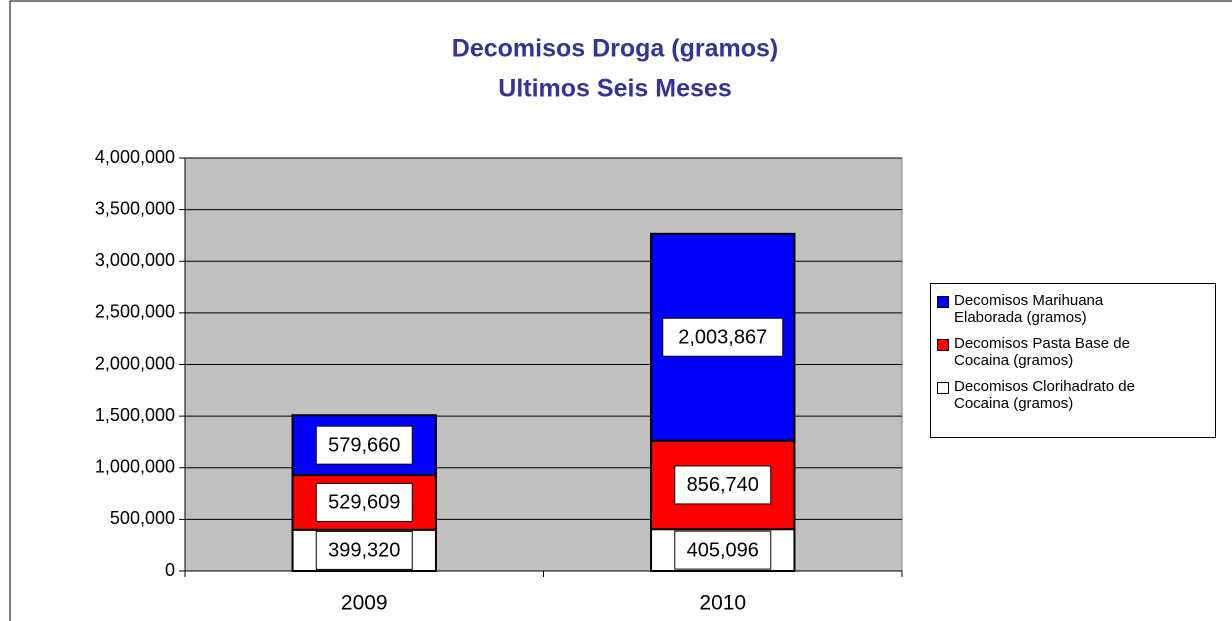 The width and height of the screenshot is (1232, 621). I want to click on y-tick-label: 3,000,000, so click(135, 260).